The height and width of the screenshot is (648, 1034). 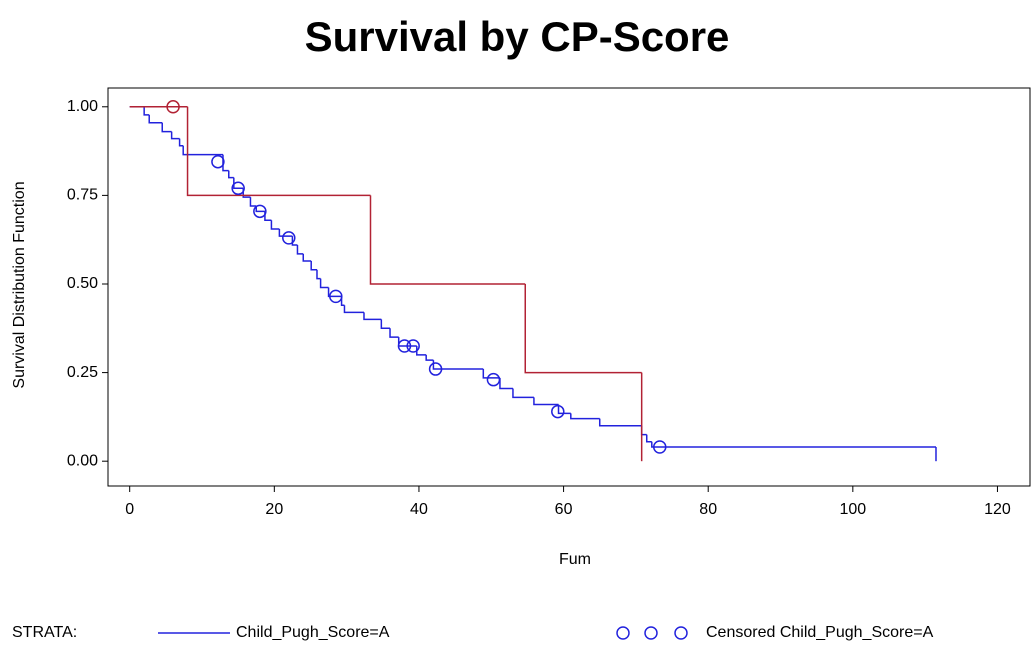 I want to click on chart-title: Survival by CP-Score, so click(x=517, y=36).